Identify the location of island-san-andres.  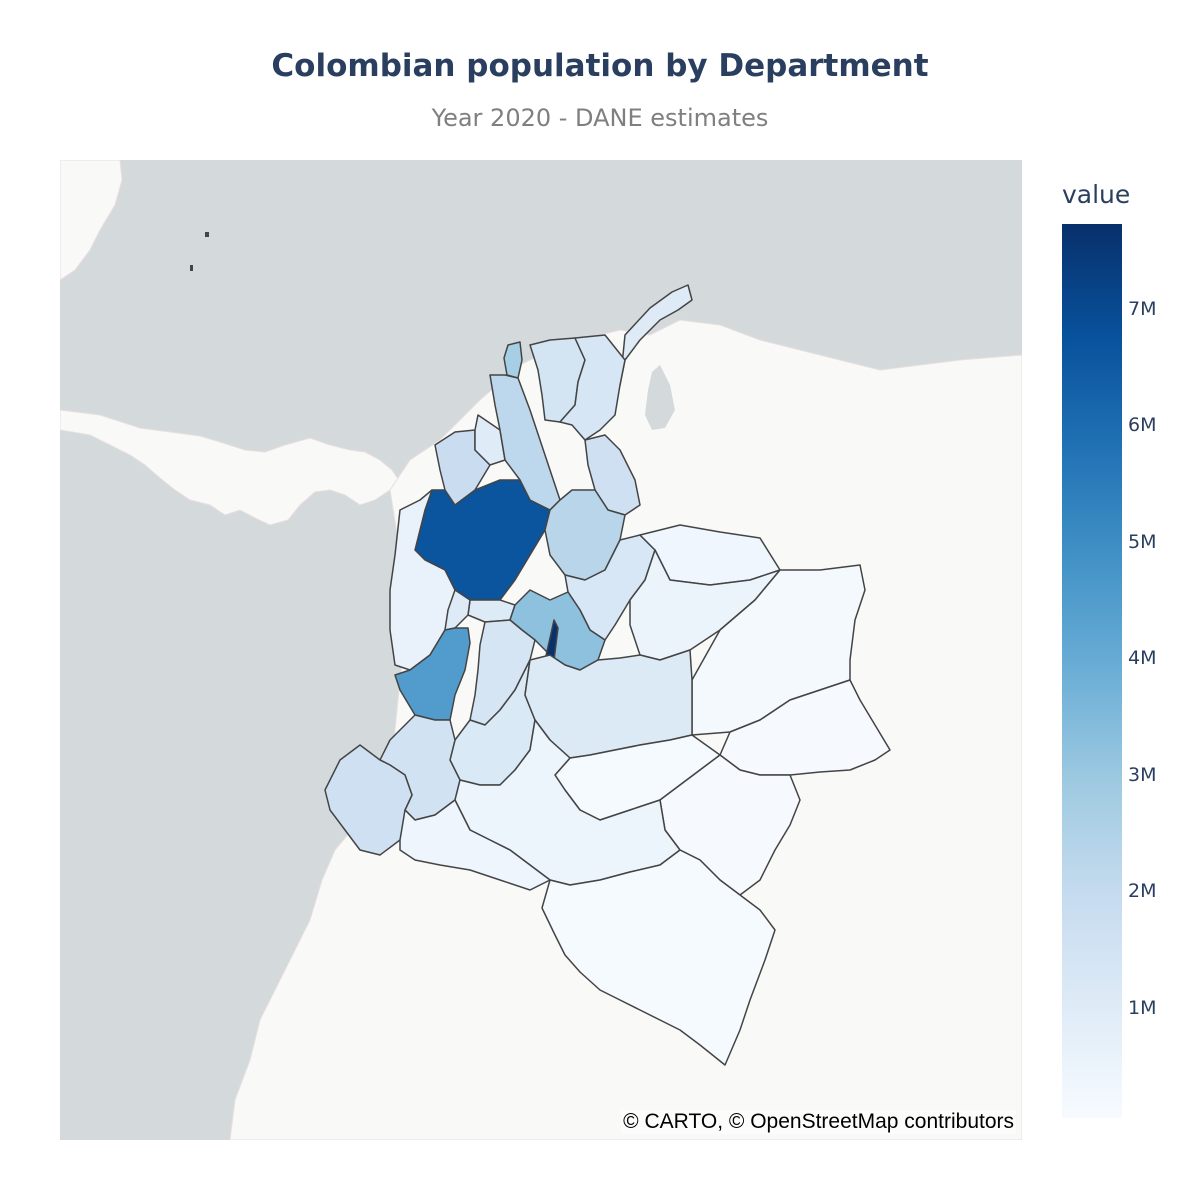
(207, 234).